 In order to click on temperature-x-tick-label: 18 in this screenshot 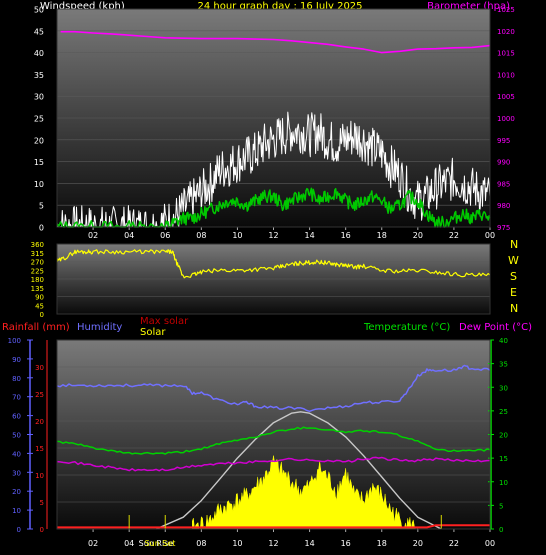, I will do `click(382, 543)`.